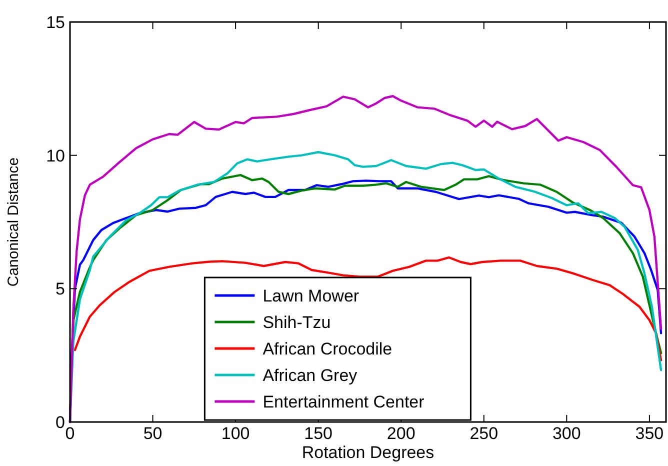 This screenshot has width=668, height=466. Describe the element at coordinates (13, 222) in the screenshot. I see `y-axis-title: Canonical Distance` at that location.